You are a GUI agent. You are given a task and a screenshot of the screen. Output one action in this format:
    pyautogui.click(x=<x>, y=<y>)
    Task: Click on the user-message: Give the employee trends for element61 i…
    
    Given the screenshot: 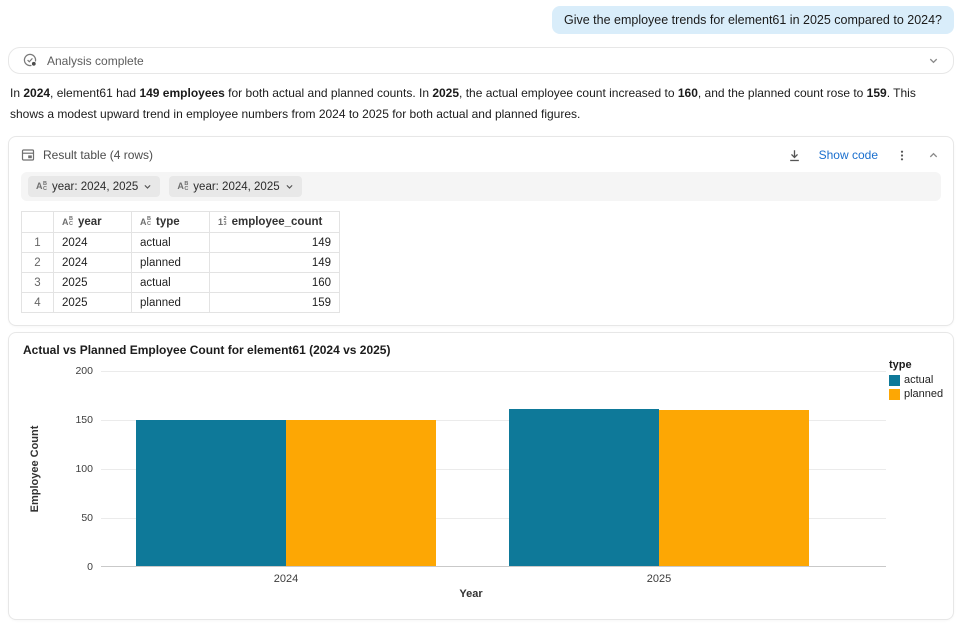 What is the action you would take?
    pyautogui.click(x=752, y=20)
    